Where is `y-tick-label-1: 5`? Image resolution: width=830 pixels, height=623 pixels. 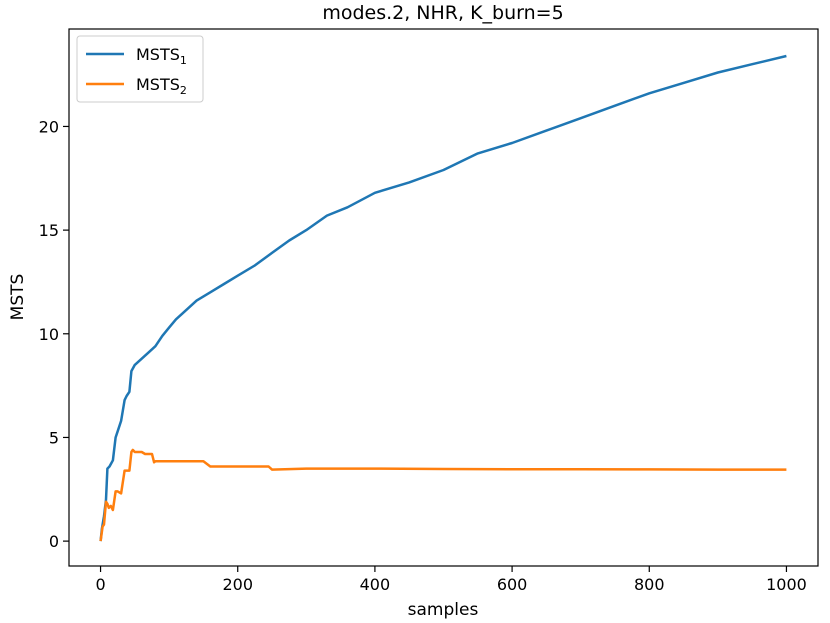
y-tick-label-1: 5 is located at coordinates (54, 437).